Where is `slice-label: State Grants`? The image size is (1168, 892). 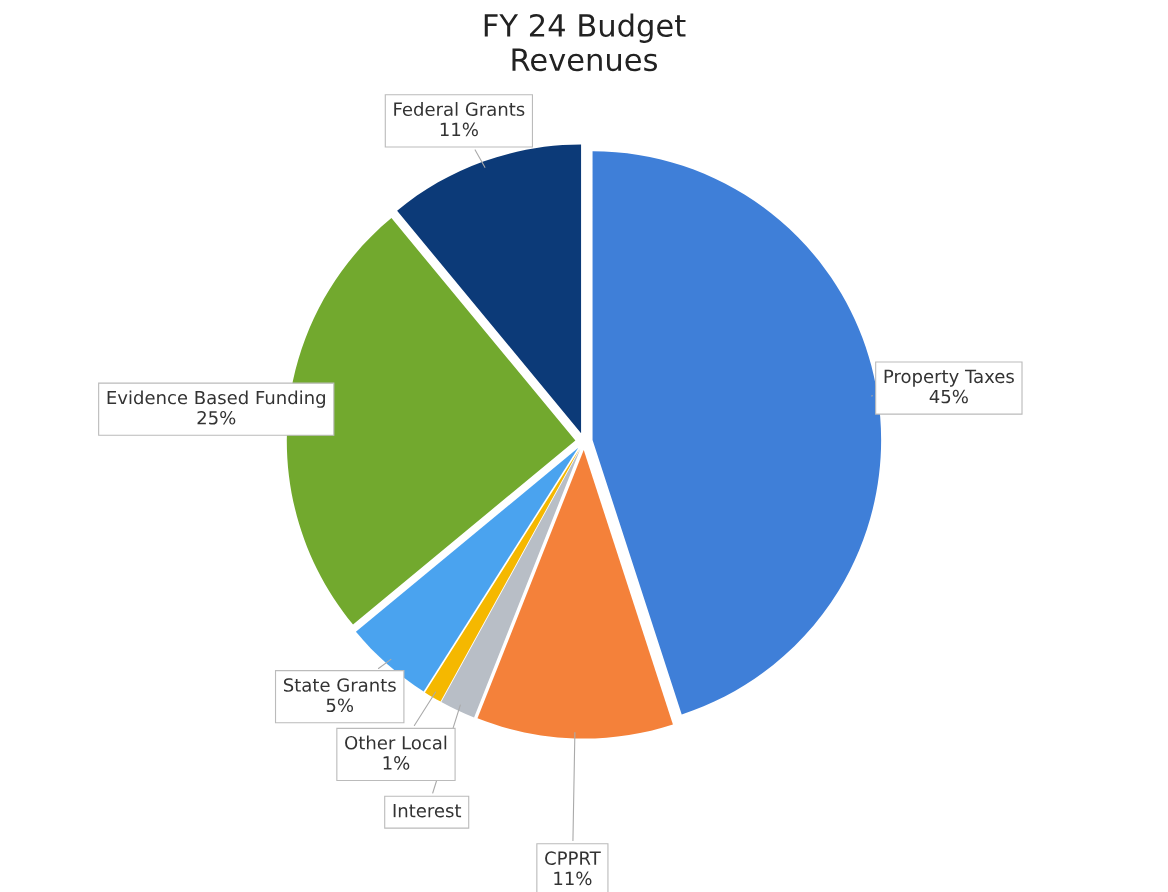 slice-label: State Grants is located at coordinates (339, 685).